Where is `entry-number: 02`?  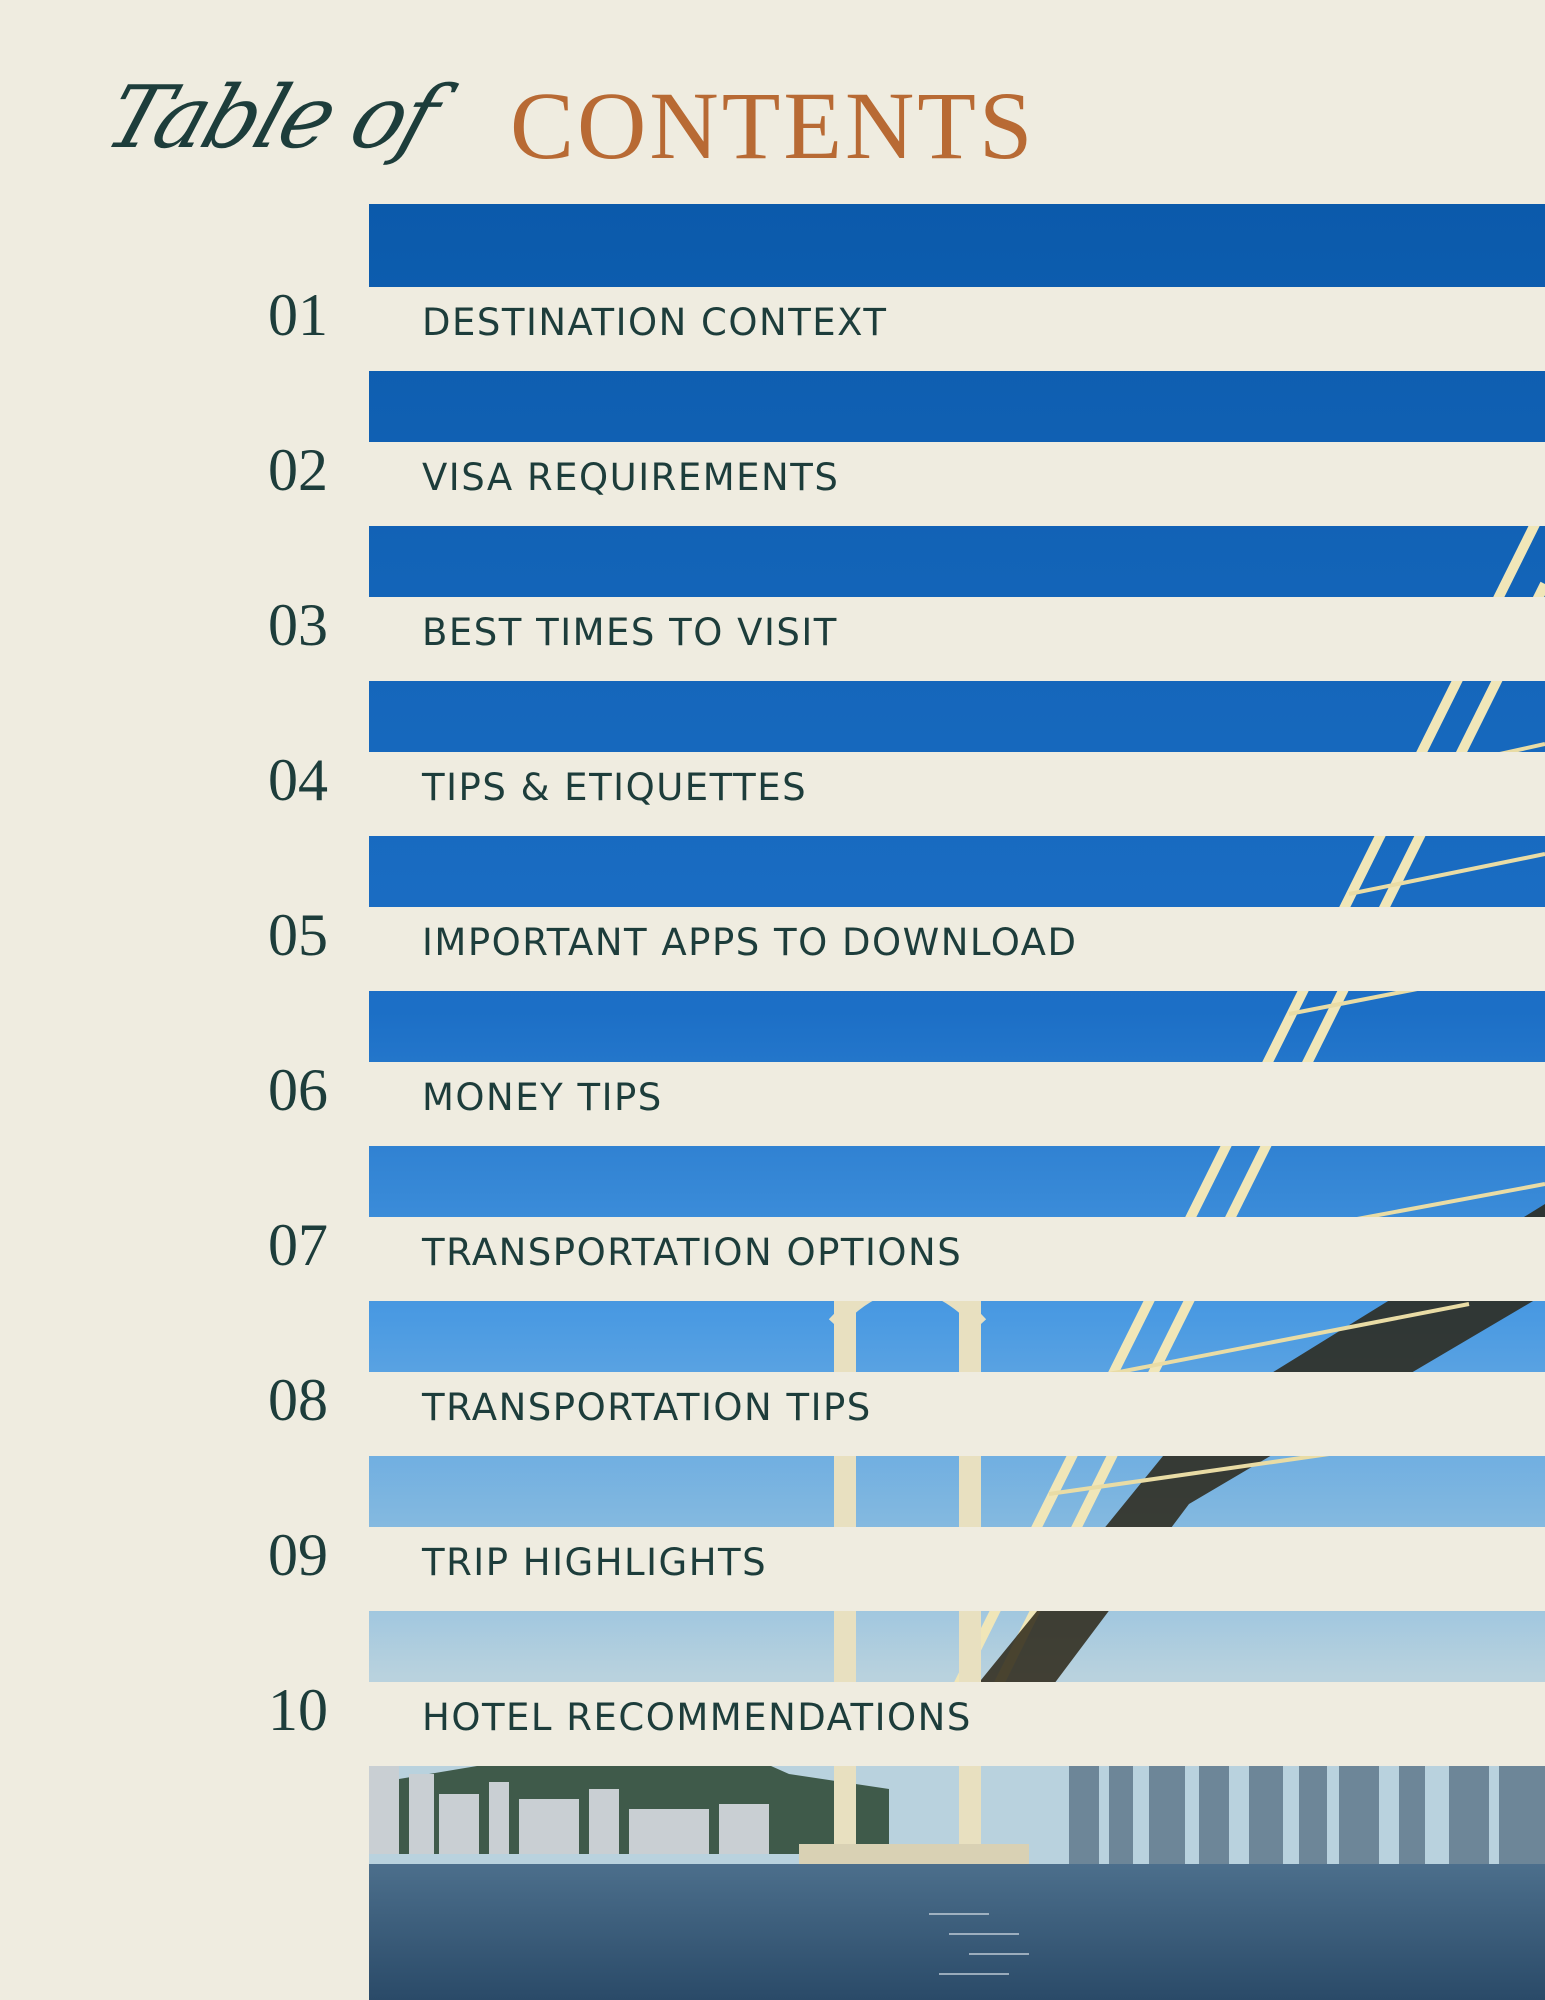
entry-number: 02 is located at coordinates (298, 470).